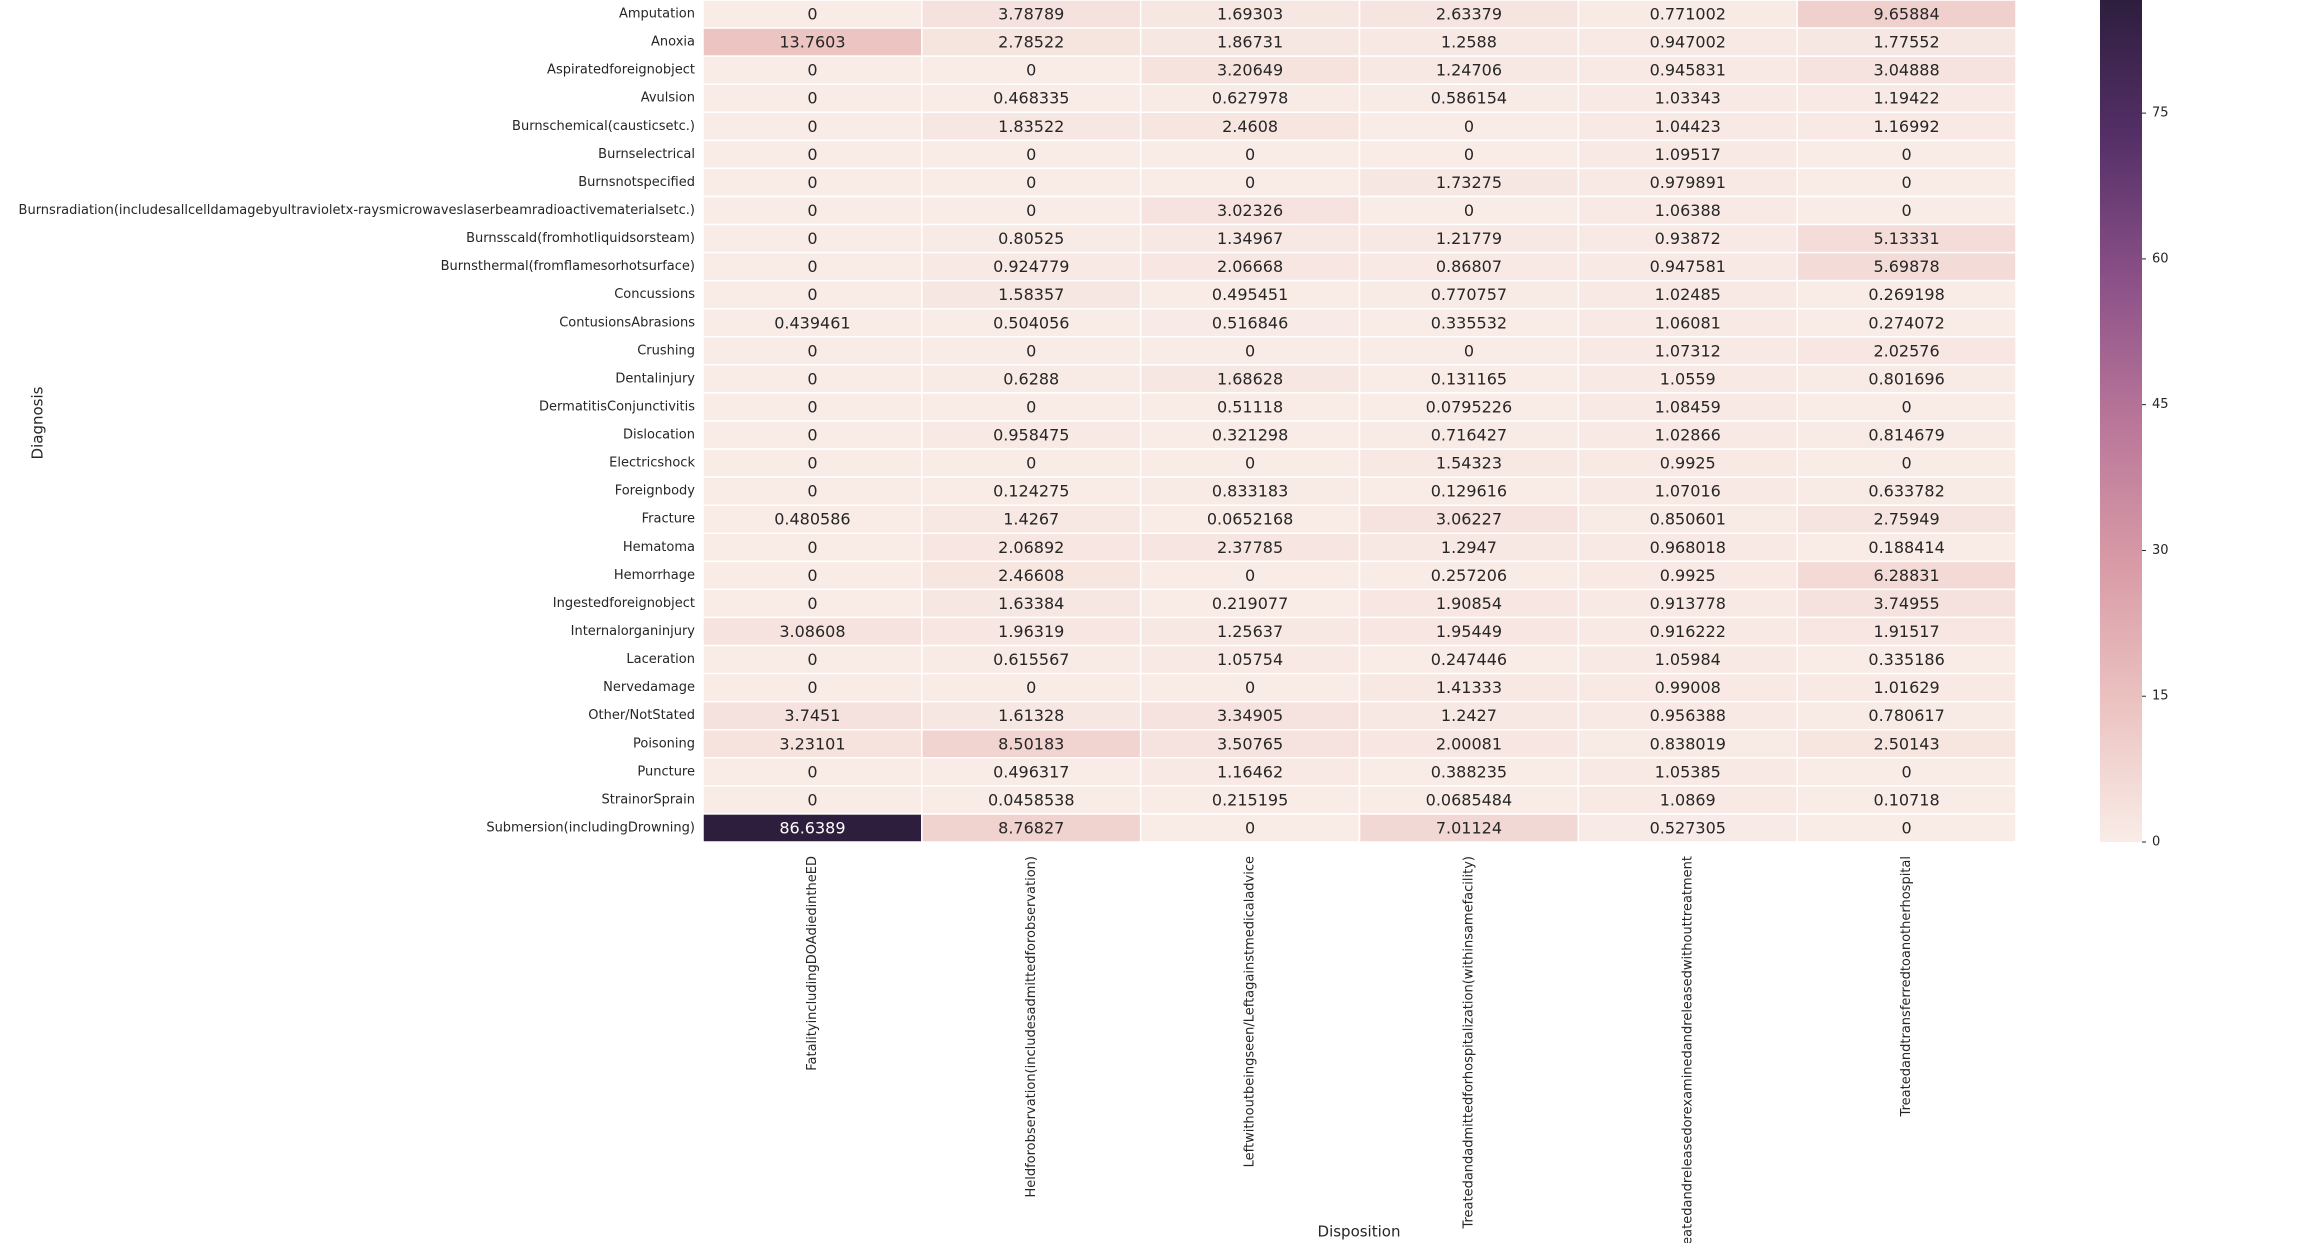  I want to click on cell-label: 2.78522, so click(1031, 42).